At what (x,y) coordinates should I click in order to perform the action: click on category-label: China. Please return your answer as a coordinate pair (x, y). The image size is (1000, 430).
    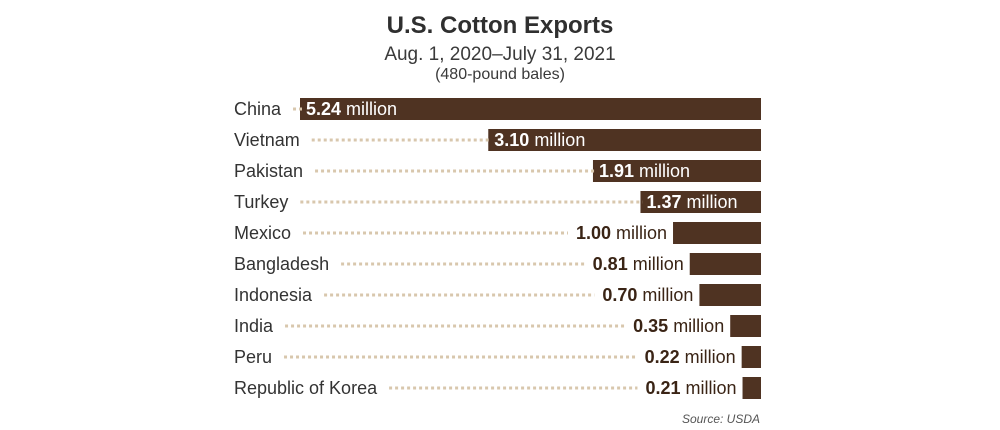
    Looking at the image, I should click on (258, 109).